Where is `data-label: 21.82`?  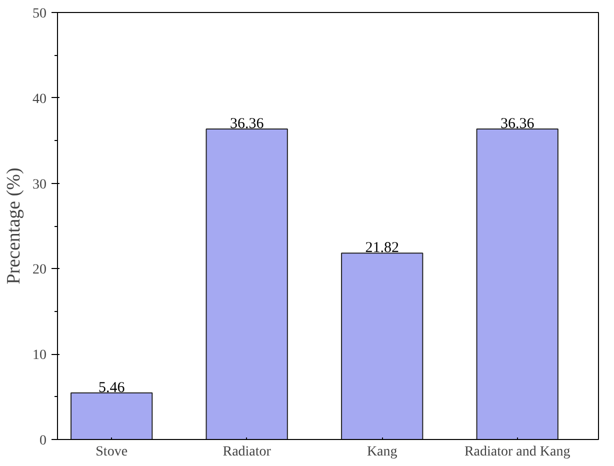
data-label: 21.82 is located at coordinates (382, 248).